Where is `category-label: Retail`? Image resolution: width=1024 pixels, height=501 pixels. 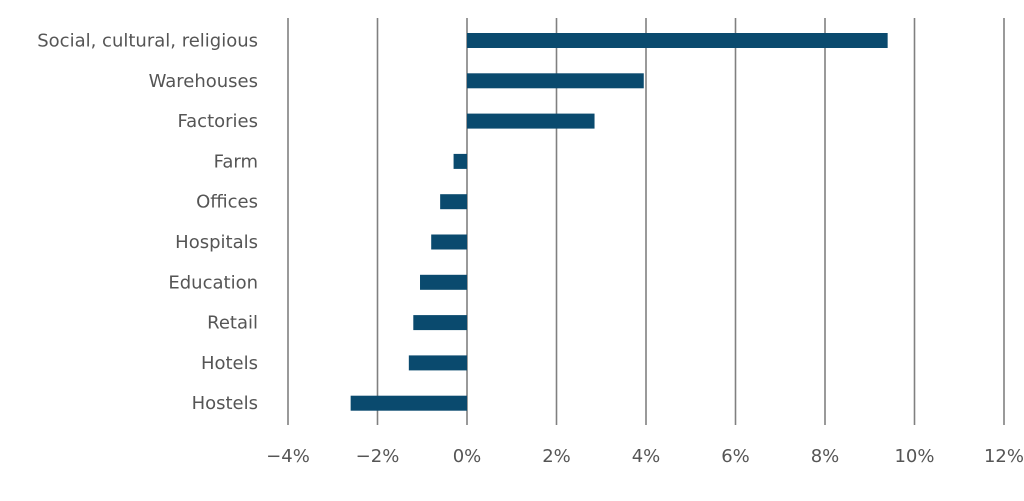
category-label: Retail is located at coordinates (232, 323).